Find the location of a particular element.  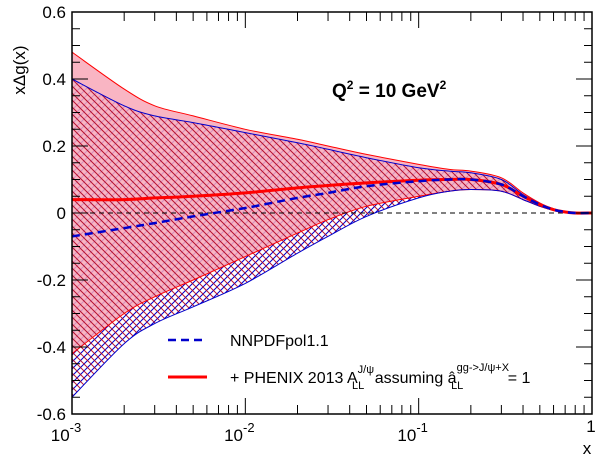

x-tick-label: 10⁻³ is located at coordinates (66, 432).